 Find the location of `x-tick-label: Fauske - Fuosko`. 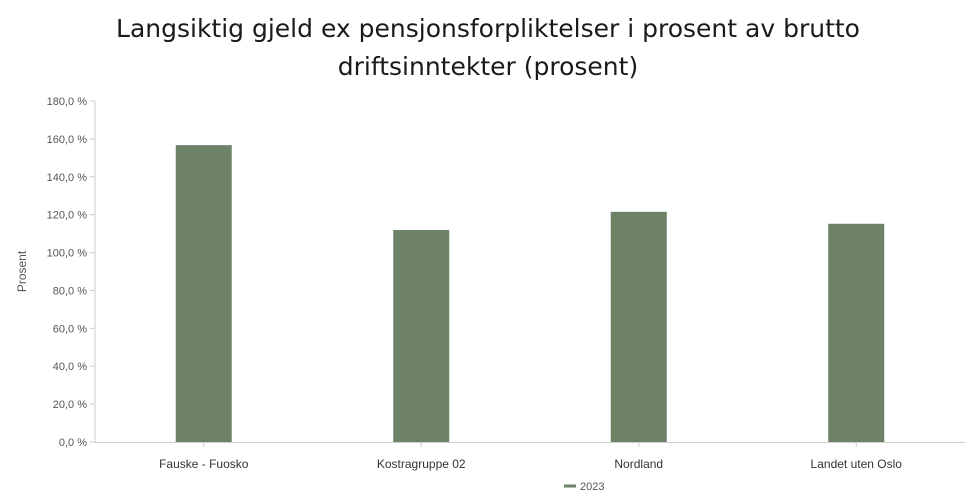

x-tick-label: Fauske - Fuosko is located at coordinates (204, 464).